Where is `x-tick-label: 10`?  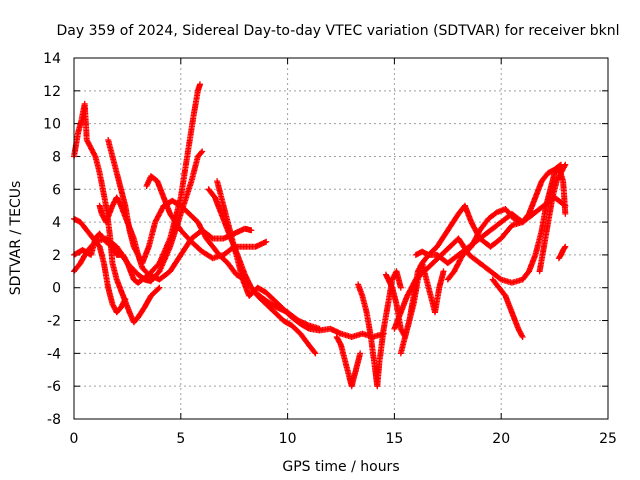 x-tick-label: 10 is located at coordinates (288, 439).